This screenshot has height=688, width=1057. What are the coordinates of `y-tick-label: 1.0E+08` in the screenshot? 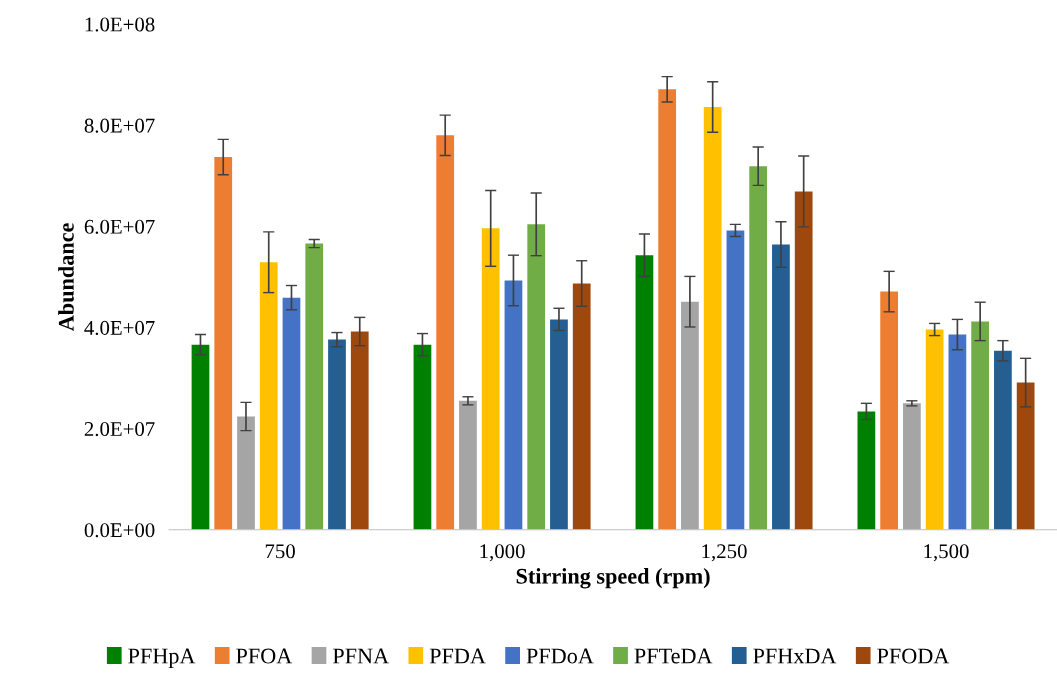 It's located at (120, 24).